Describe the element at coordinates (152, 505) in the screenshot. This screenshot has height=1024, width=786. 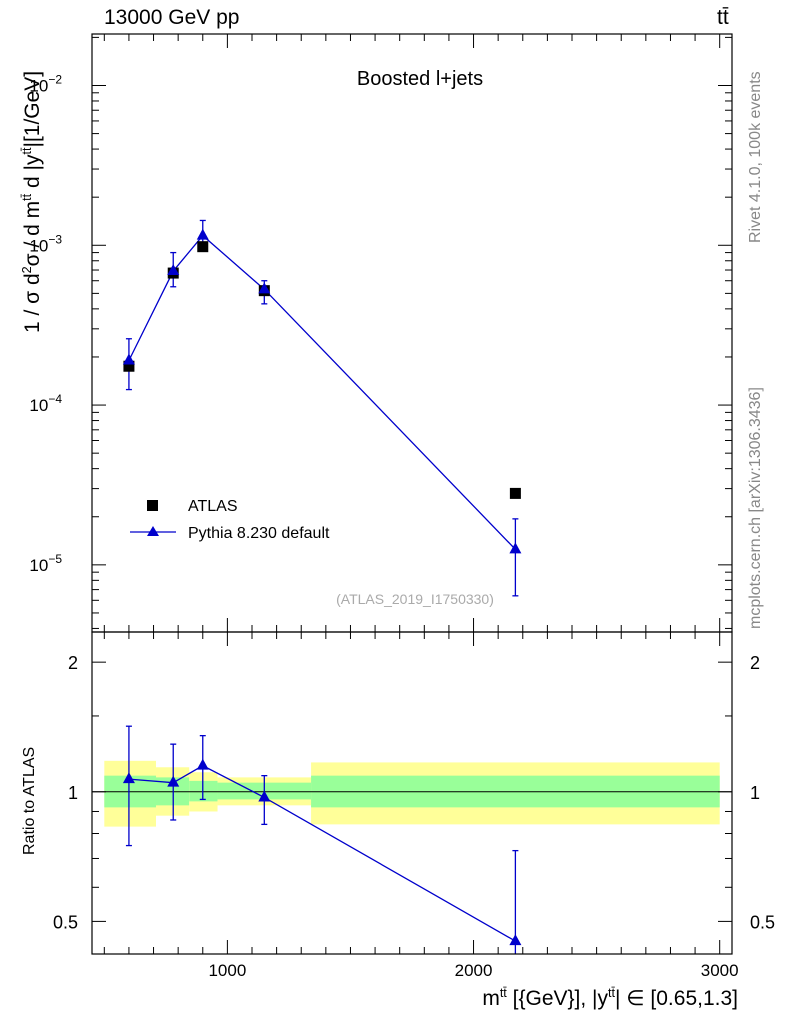
I see `legend-atlas-marker` at that location.